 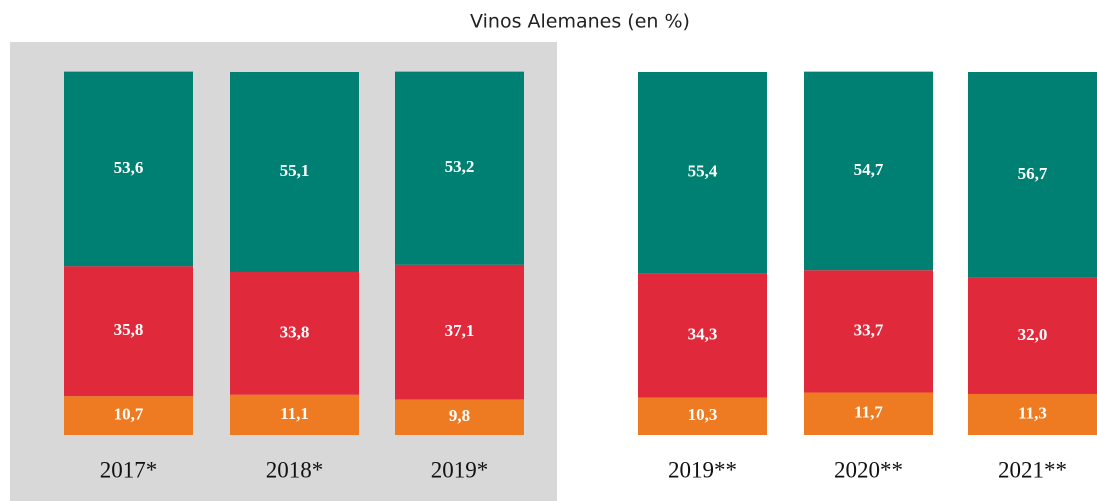 I want to click on value-label: 37,1, so click(x=460, y=330).